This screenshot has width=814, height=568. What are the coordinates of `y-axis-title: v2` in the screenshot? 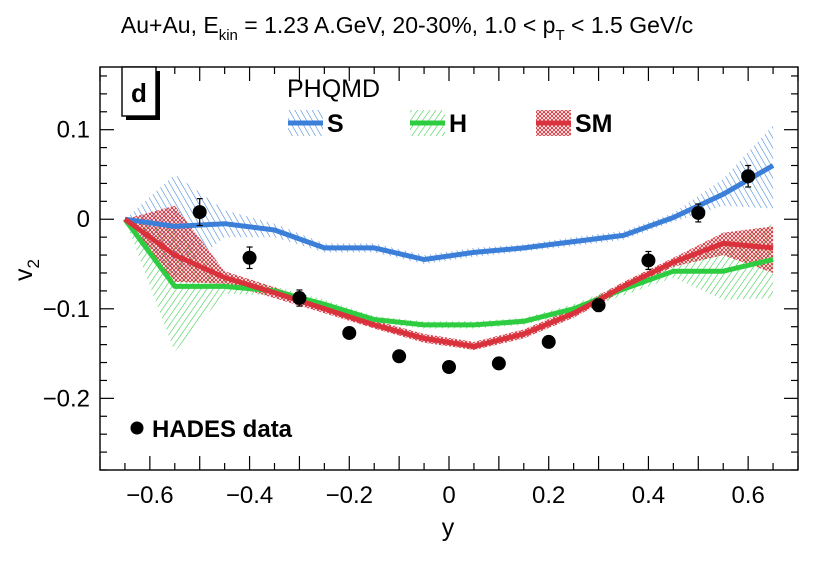 It's located at (26, 270).